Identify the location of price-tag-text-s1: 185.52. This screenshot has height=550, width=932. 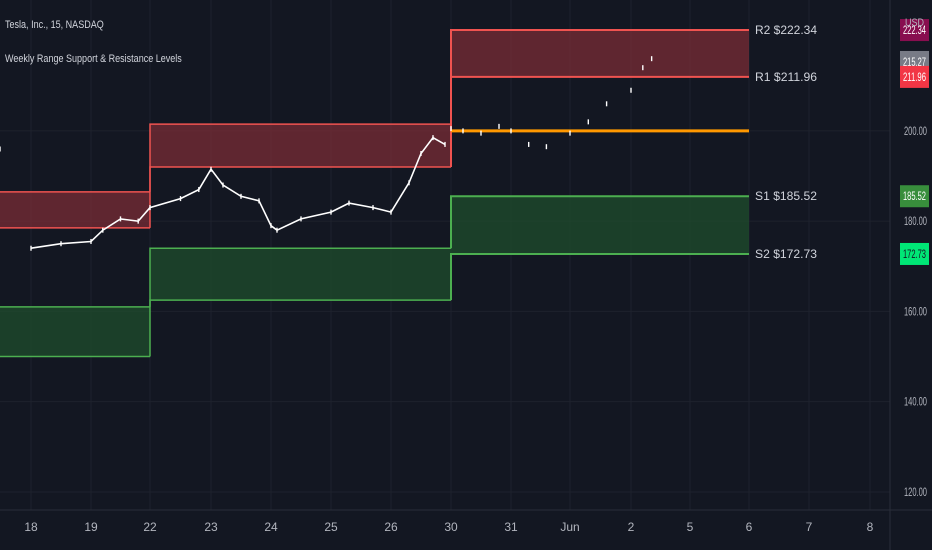
(914, 197).